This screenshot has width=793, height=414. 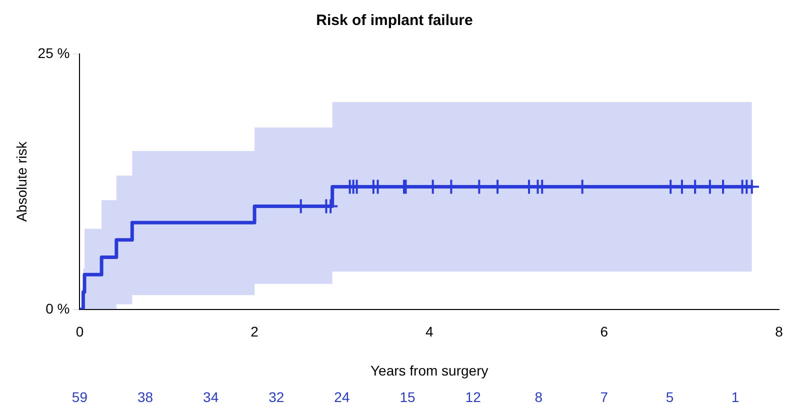 What do you see at coordinates (394, 21) in the screenshot?
I see `chart-title: Risk of implant failure` at bounding box center [394, 21].